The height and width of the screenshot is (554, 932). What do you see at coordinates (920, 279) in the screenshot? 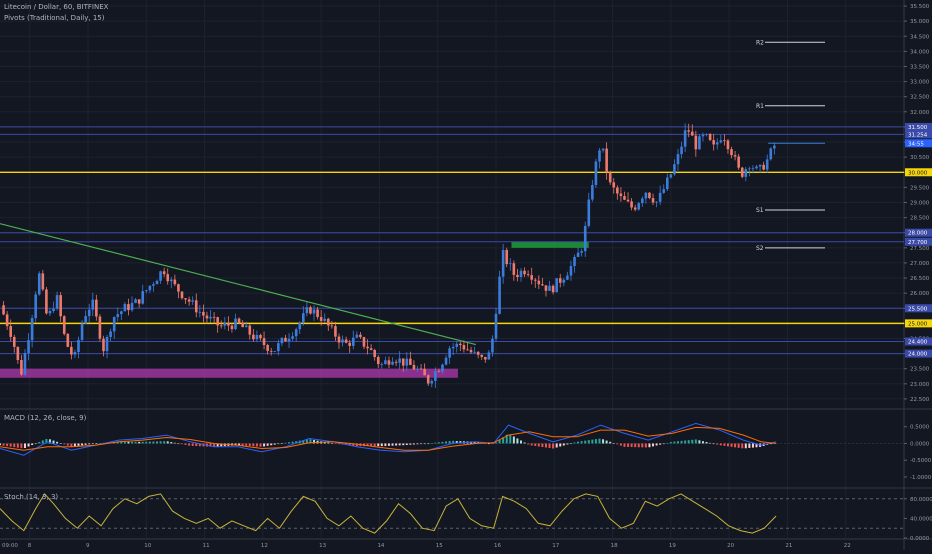
I see `y-tick-label: 26.500` at bounding box center [920, 279].